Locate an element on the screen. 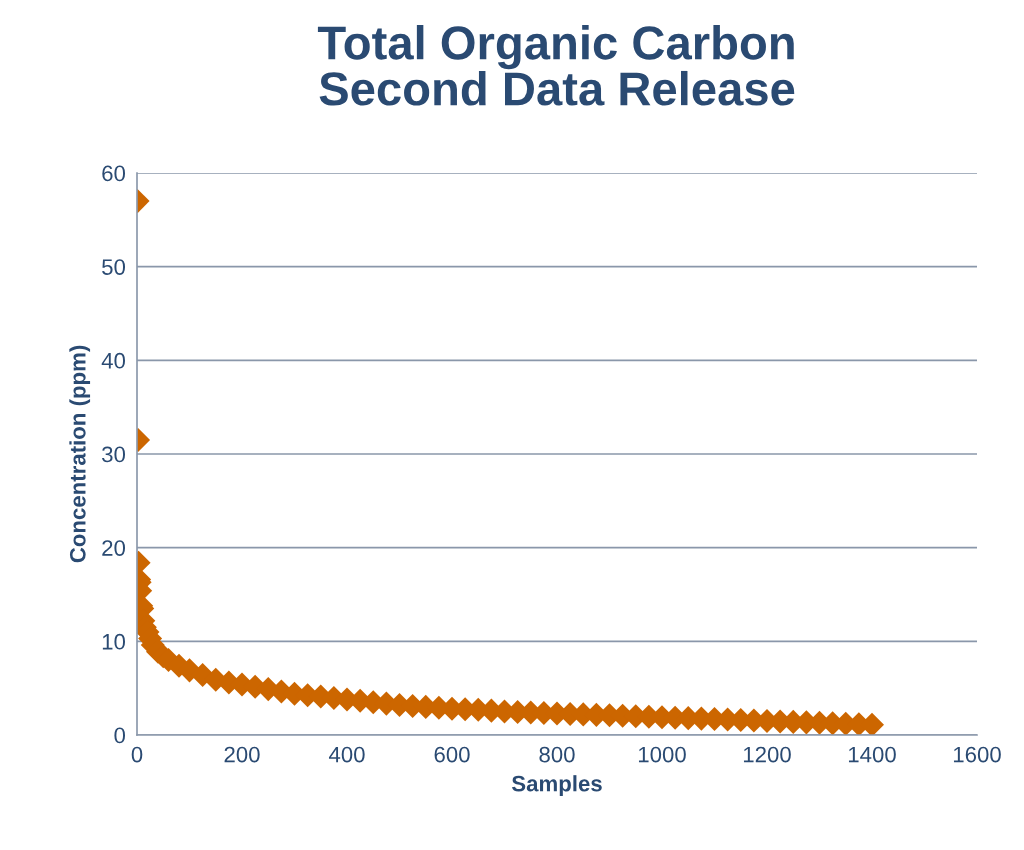  x-tick-label: 600 is located at coordinates (452, 754).